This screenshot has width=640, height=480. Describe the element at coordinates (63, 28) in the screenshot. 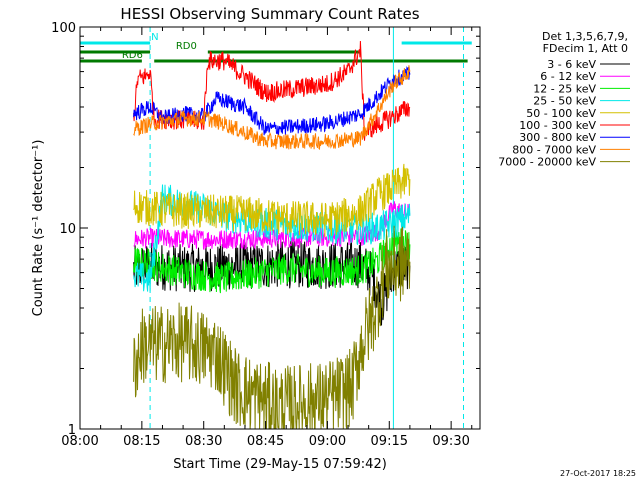

I see `y-tick-label: 100` at that location.